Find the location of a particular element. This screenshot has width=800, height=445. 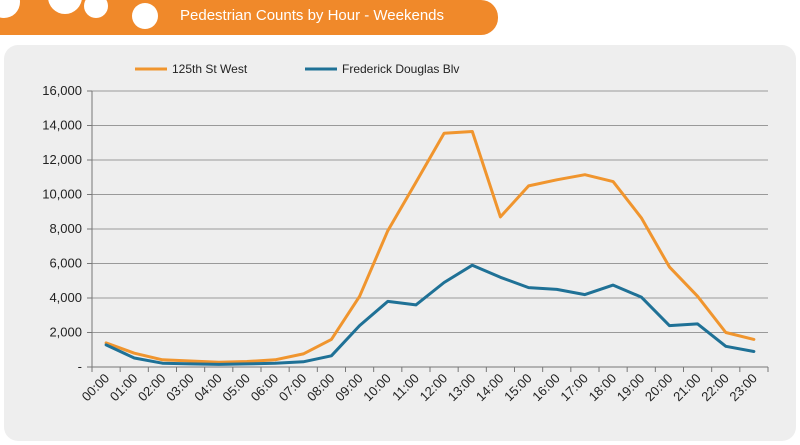

x-tick-label: 08:00 is located at coordinates (321, 388).